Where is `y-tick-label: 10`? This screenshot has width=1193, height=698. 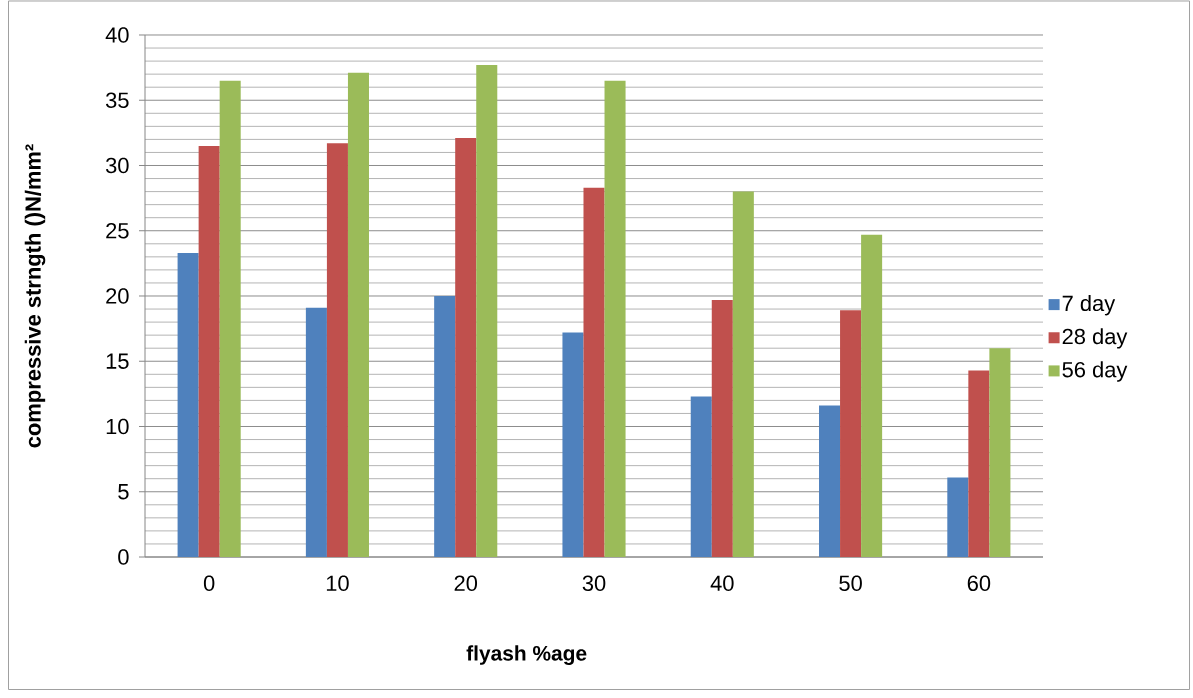 y-tick-label: 10 is located at coordinates (117, 426).